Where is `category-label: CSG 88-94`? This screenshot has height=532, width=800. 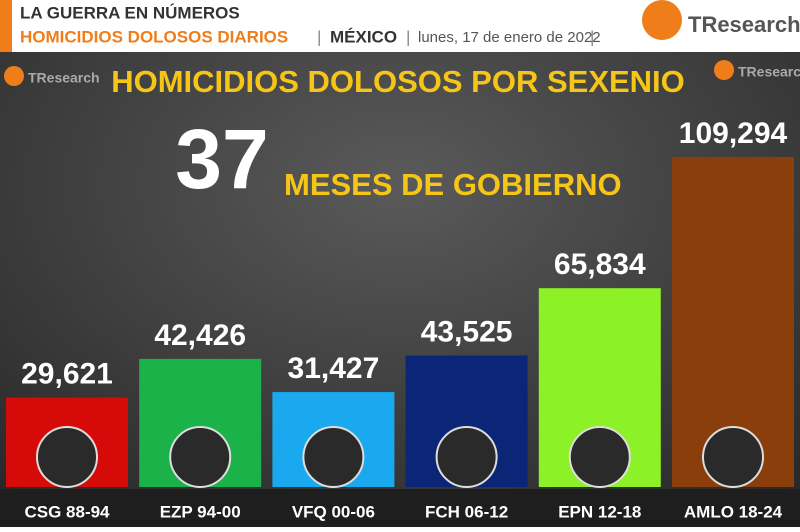
category-label: CSG 88-94 is located at coordinates (67, 511).